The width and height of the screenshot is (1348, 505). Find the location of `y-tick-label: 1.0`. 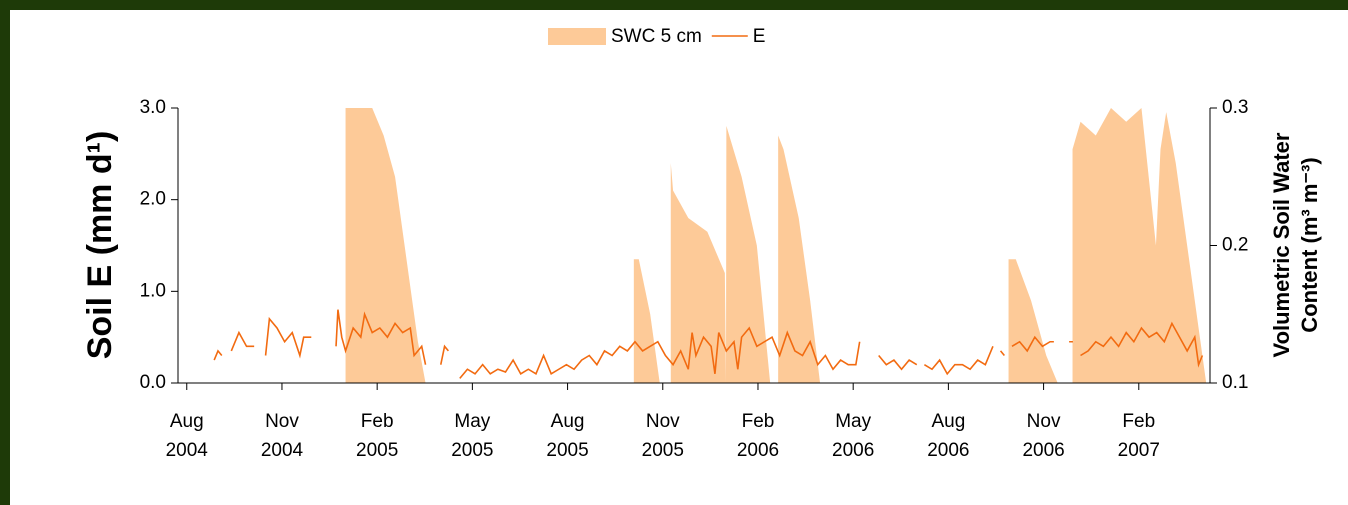

y-tick-label: 1.0 is located at coordinates (153, 290).